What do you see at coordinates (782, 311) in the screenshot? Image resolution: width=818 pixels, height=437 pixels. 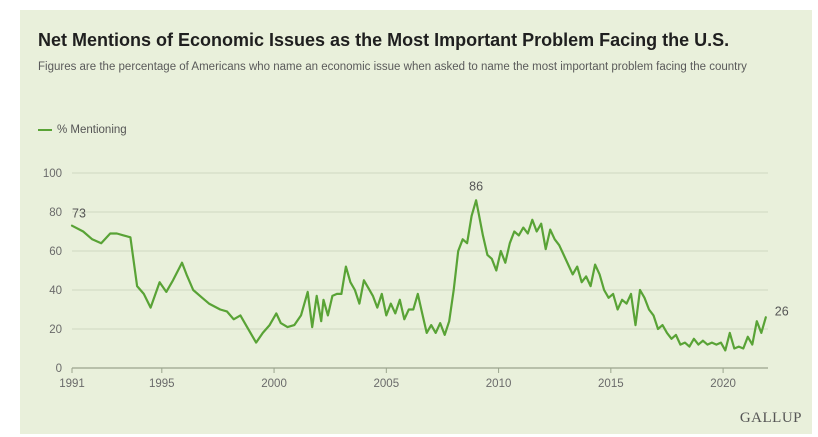 I see `value-callout: 26` at bounding box center [782, 311].